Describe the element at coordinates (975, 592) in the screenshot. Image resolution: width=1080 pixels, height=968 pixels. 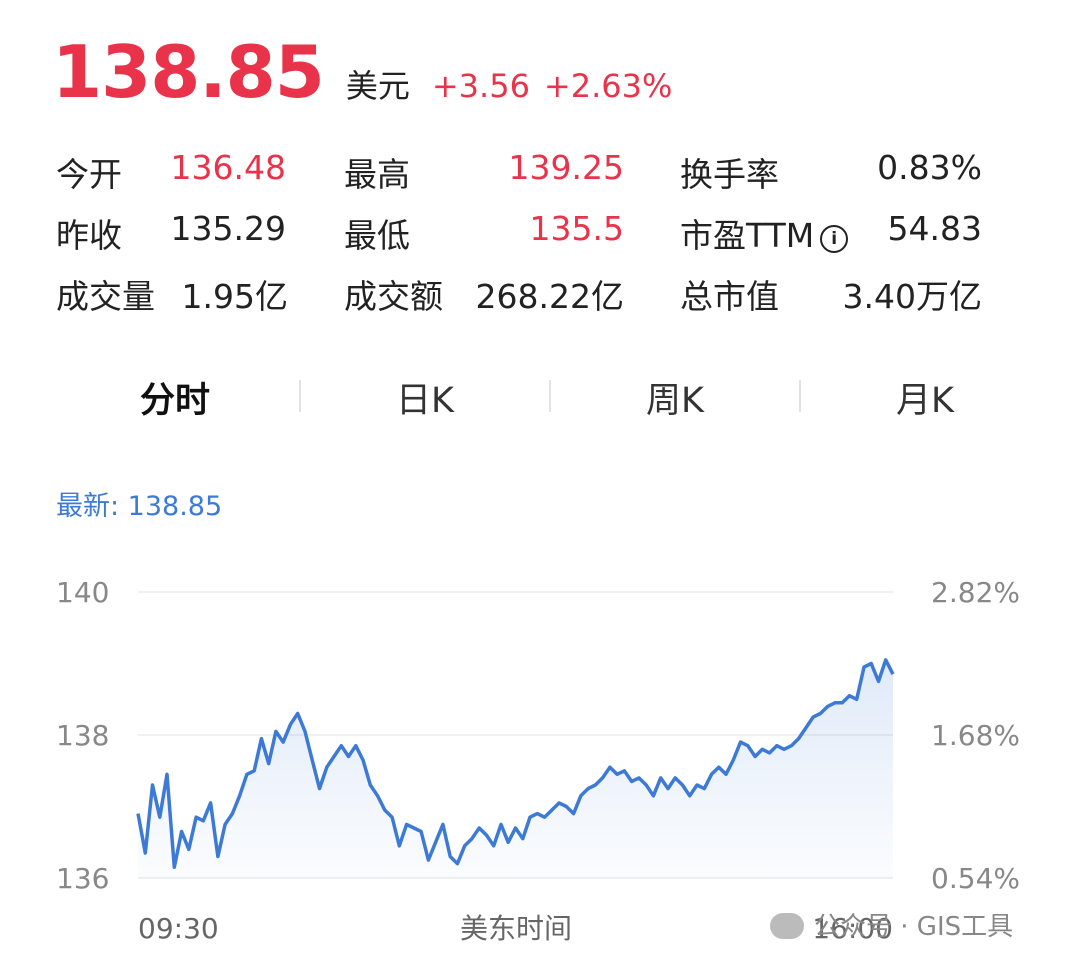
I see `y-tick-label-right: 2.82%` at that location.